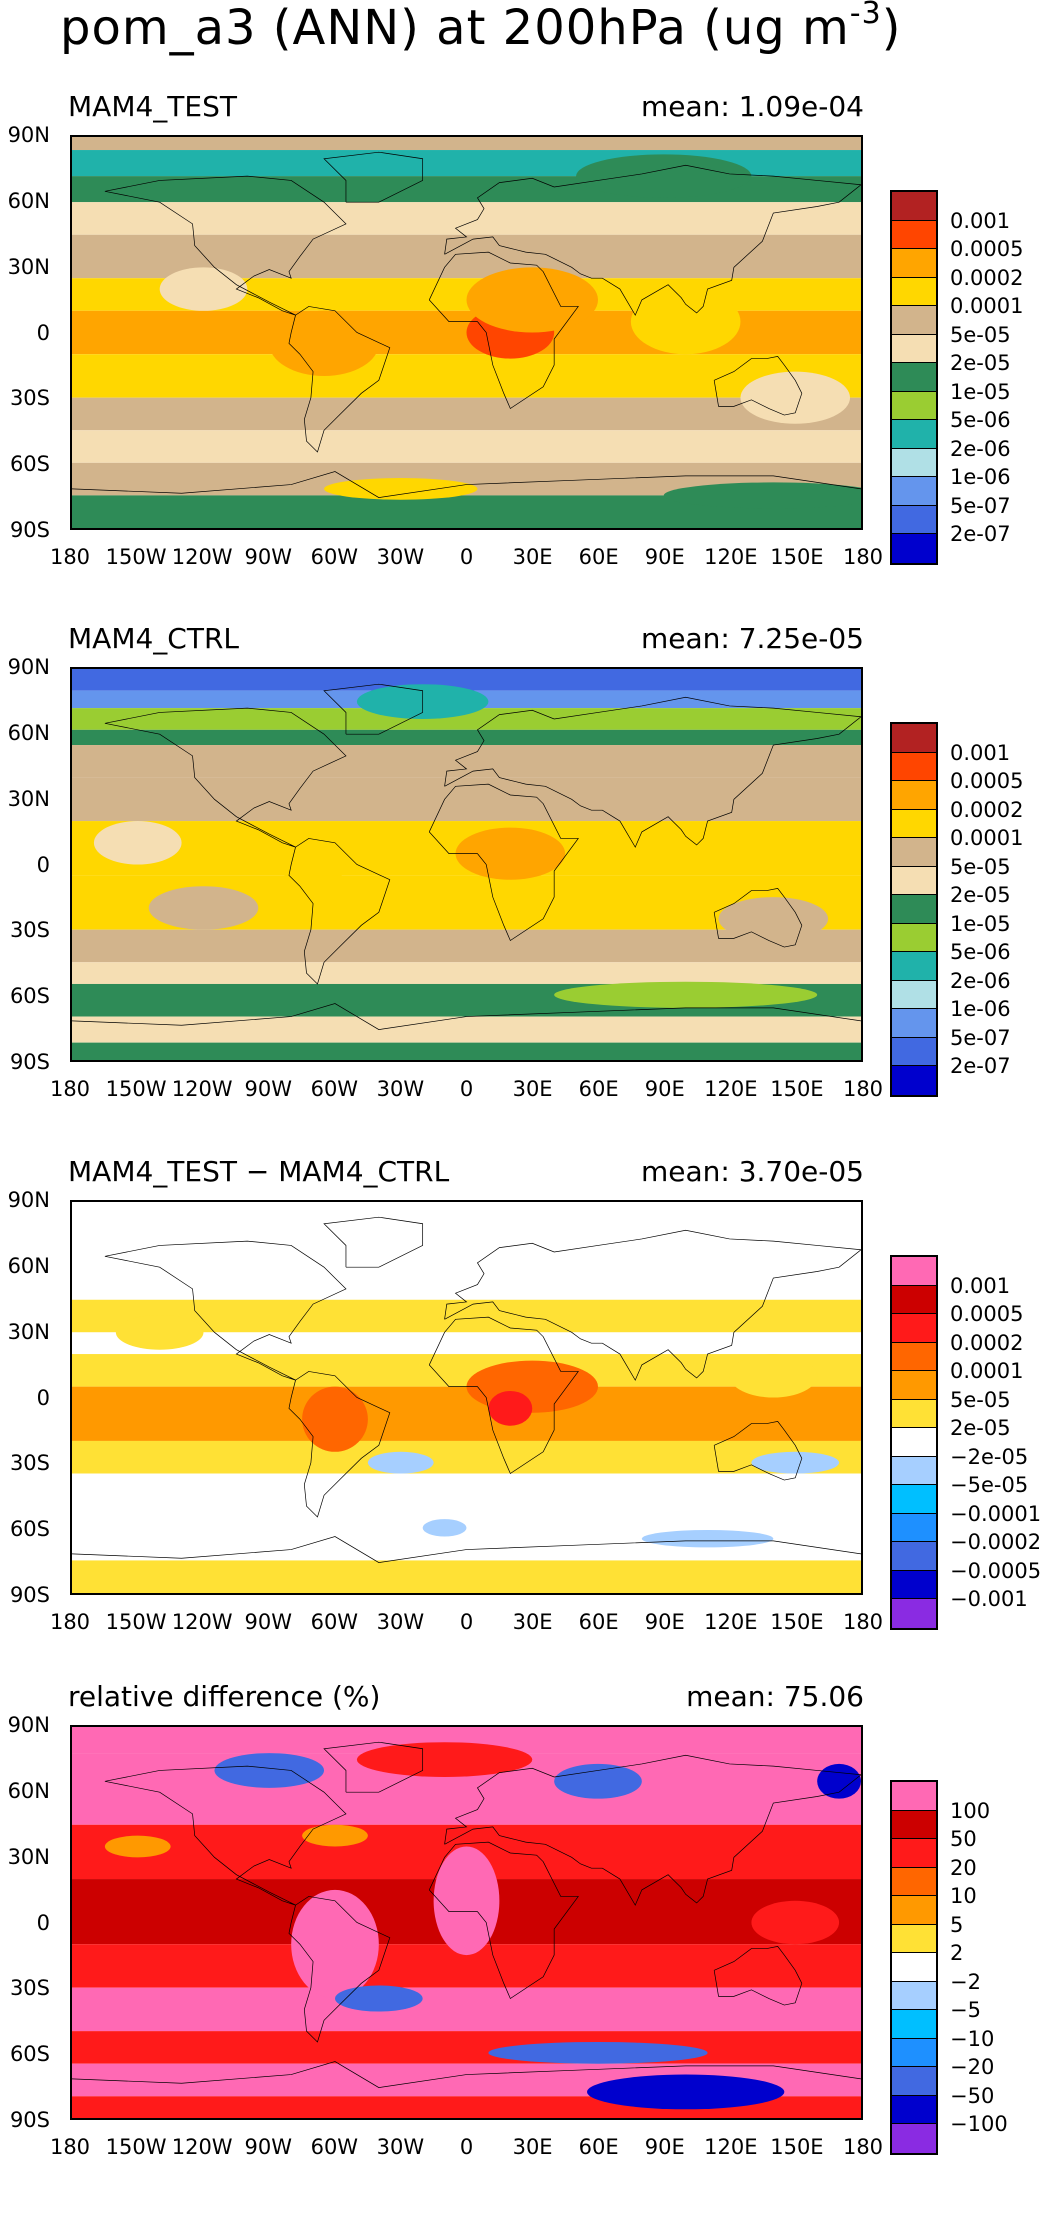 This screenshot has width=1050, height=2220. Describe the element at coordinates (455, 28) in the screenshot. I see `figure-title-text: pom_a3 (ANN) at 200hPa (ug m` at that location.